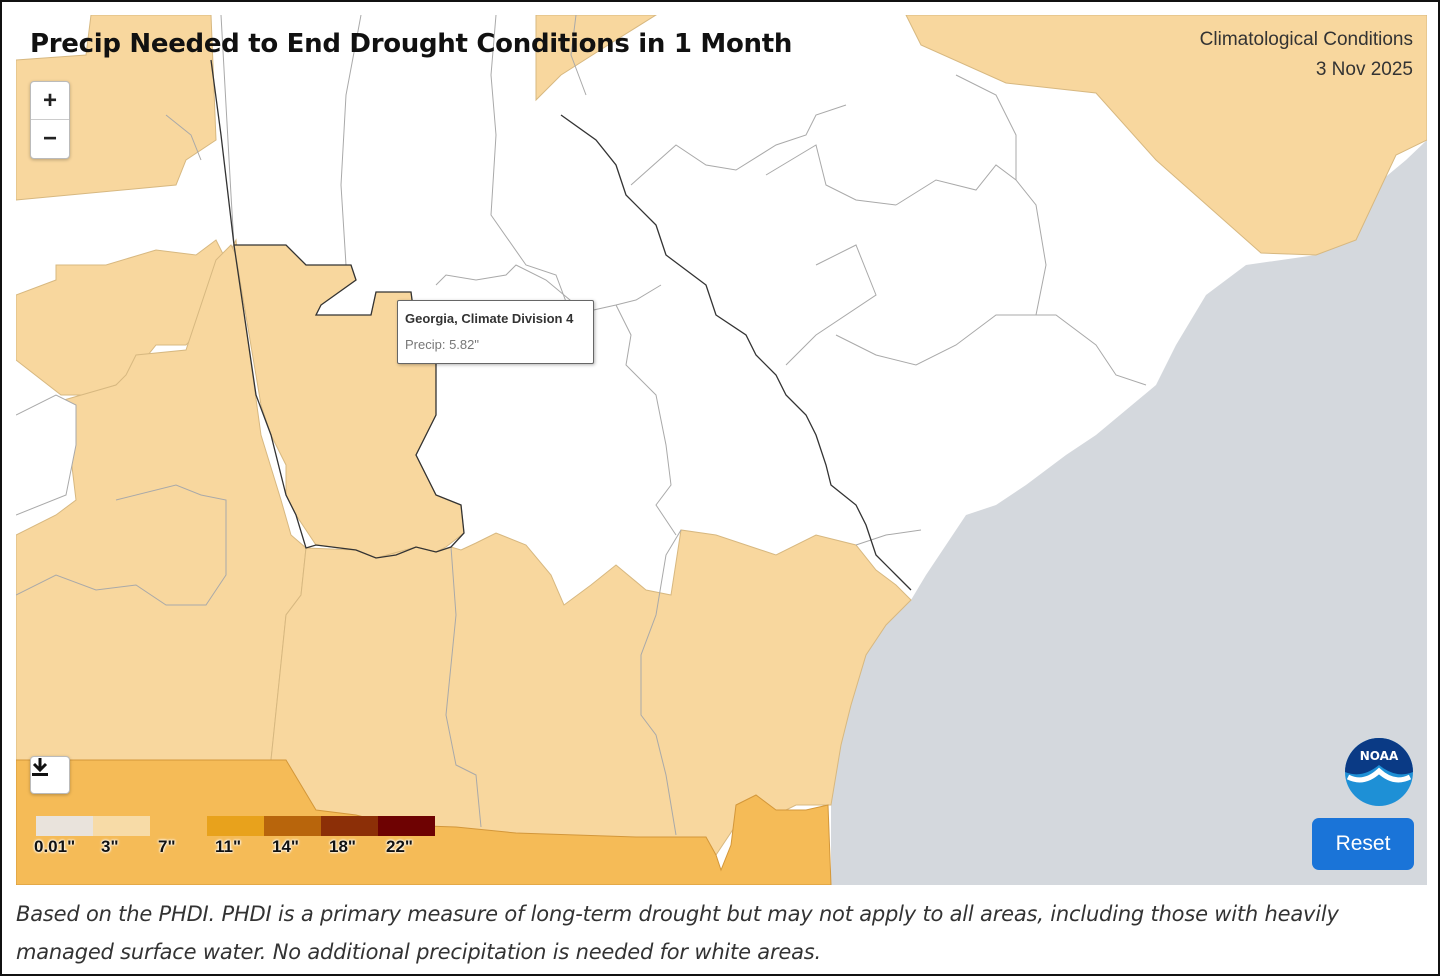 The width and height of the screenshot is (1440, 976). I want to click on noaa-logo: NOAA, so click(1379, 772).